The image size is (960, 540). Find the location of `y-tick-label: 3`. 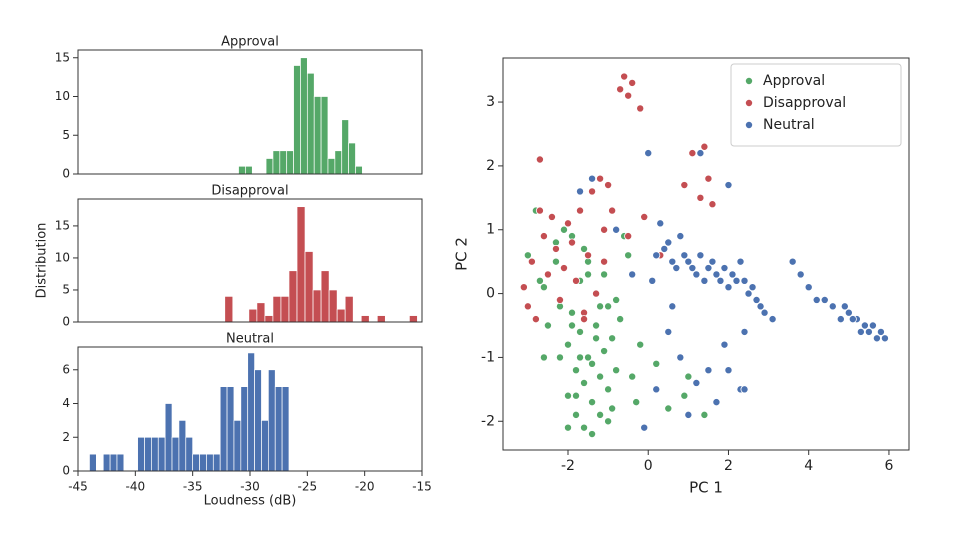

y-tick-label: 3 is located at coordinates (490, 102).